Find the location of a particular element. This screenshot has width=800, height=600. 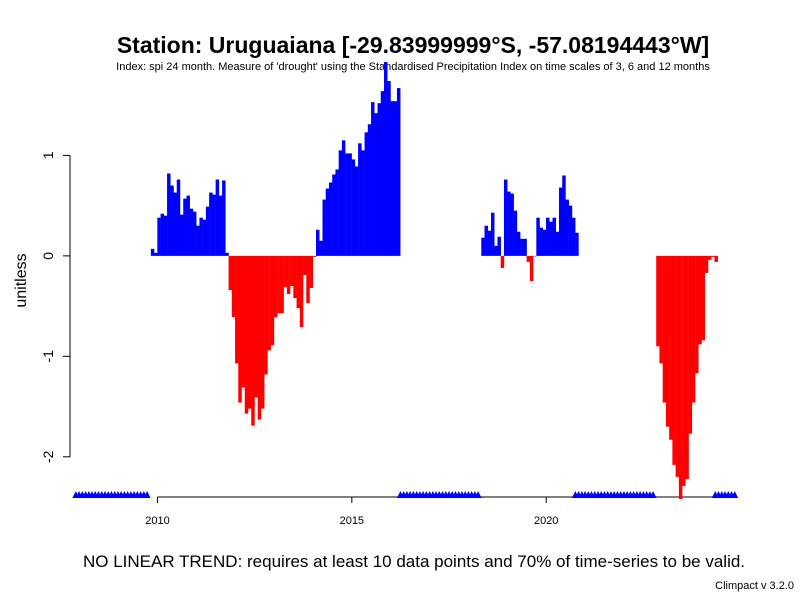

y-ticks: -2 -1 0 1 is located at coordinates (55, 307).